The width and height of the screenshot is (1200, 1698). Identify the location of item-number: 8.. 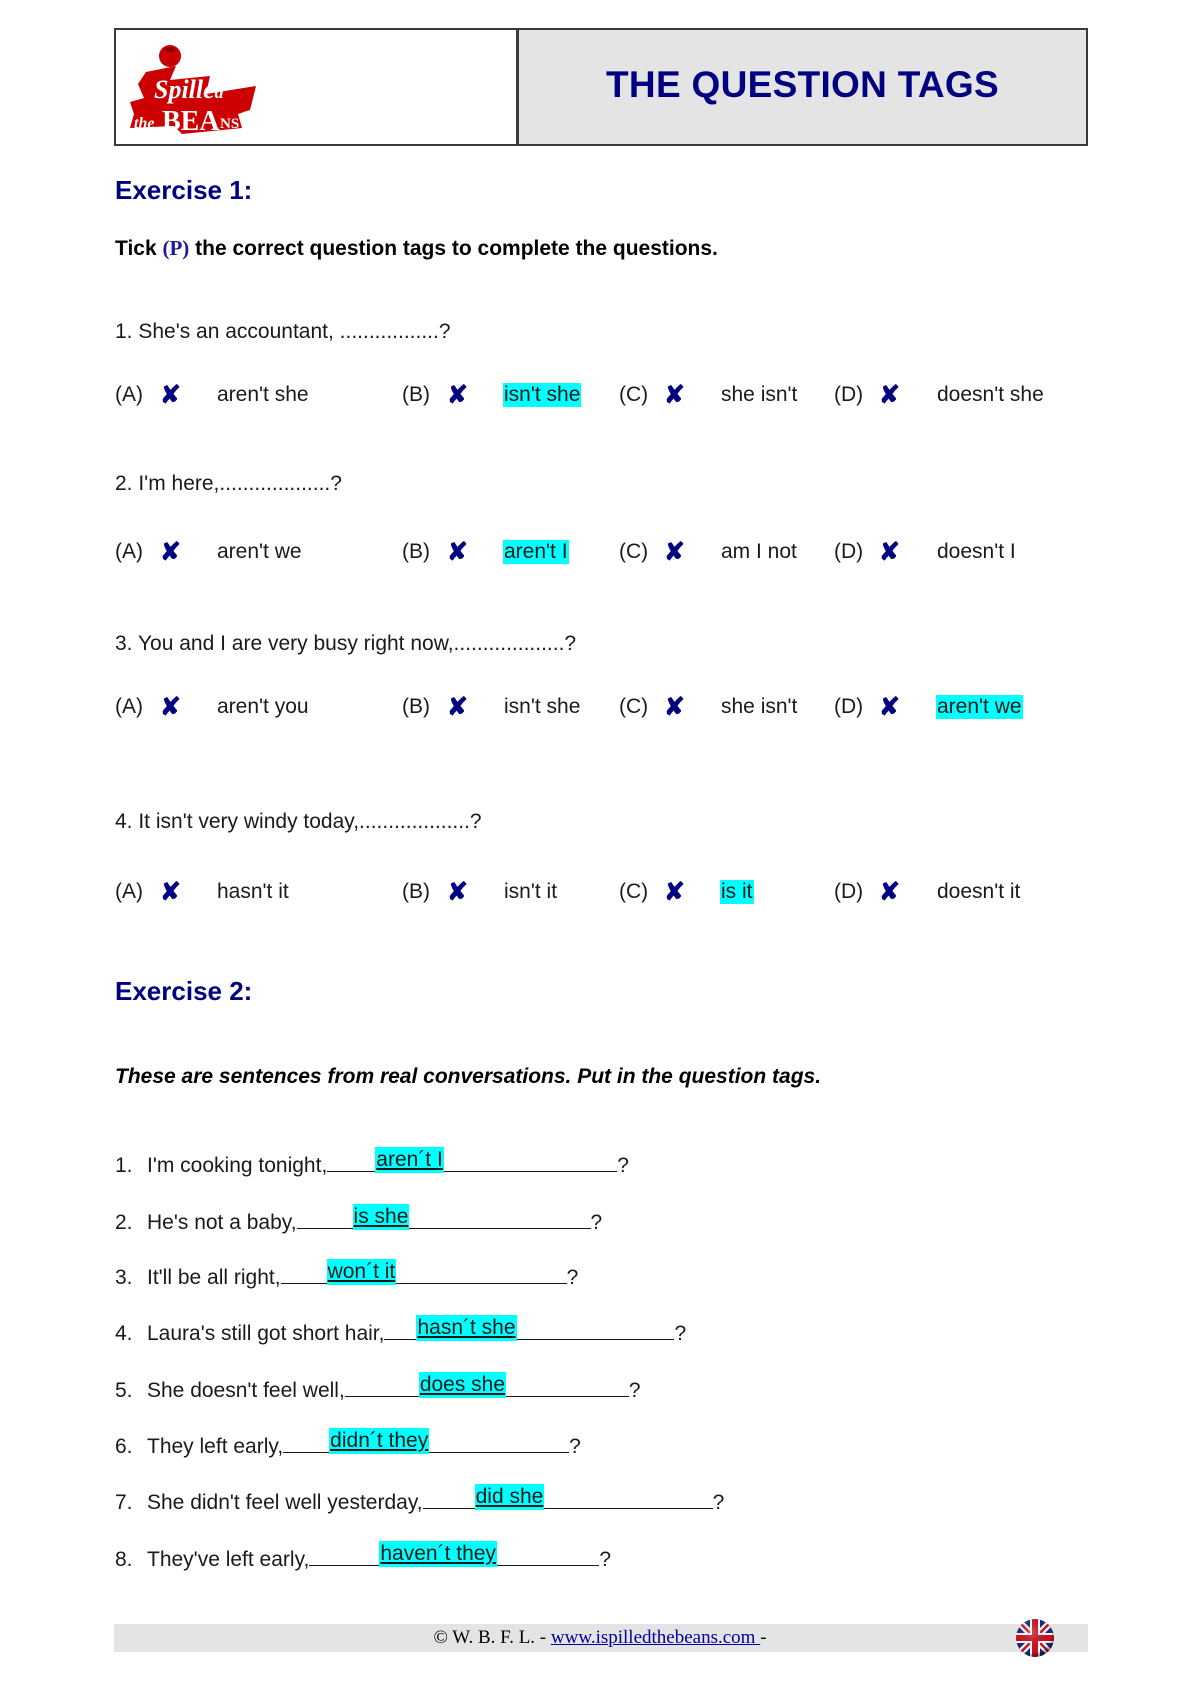
(124, 1559).